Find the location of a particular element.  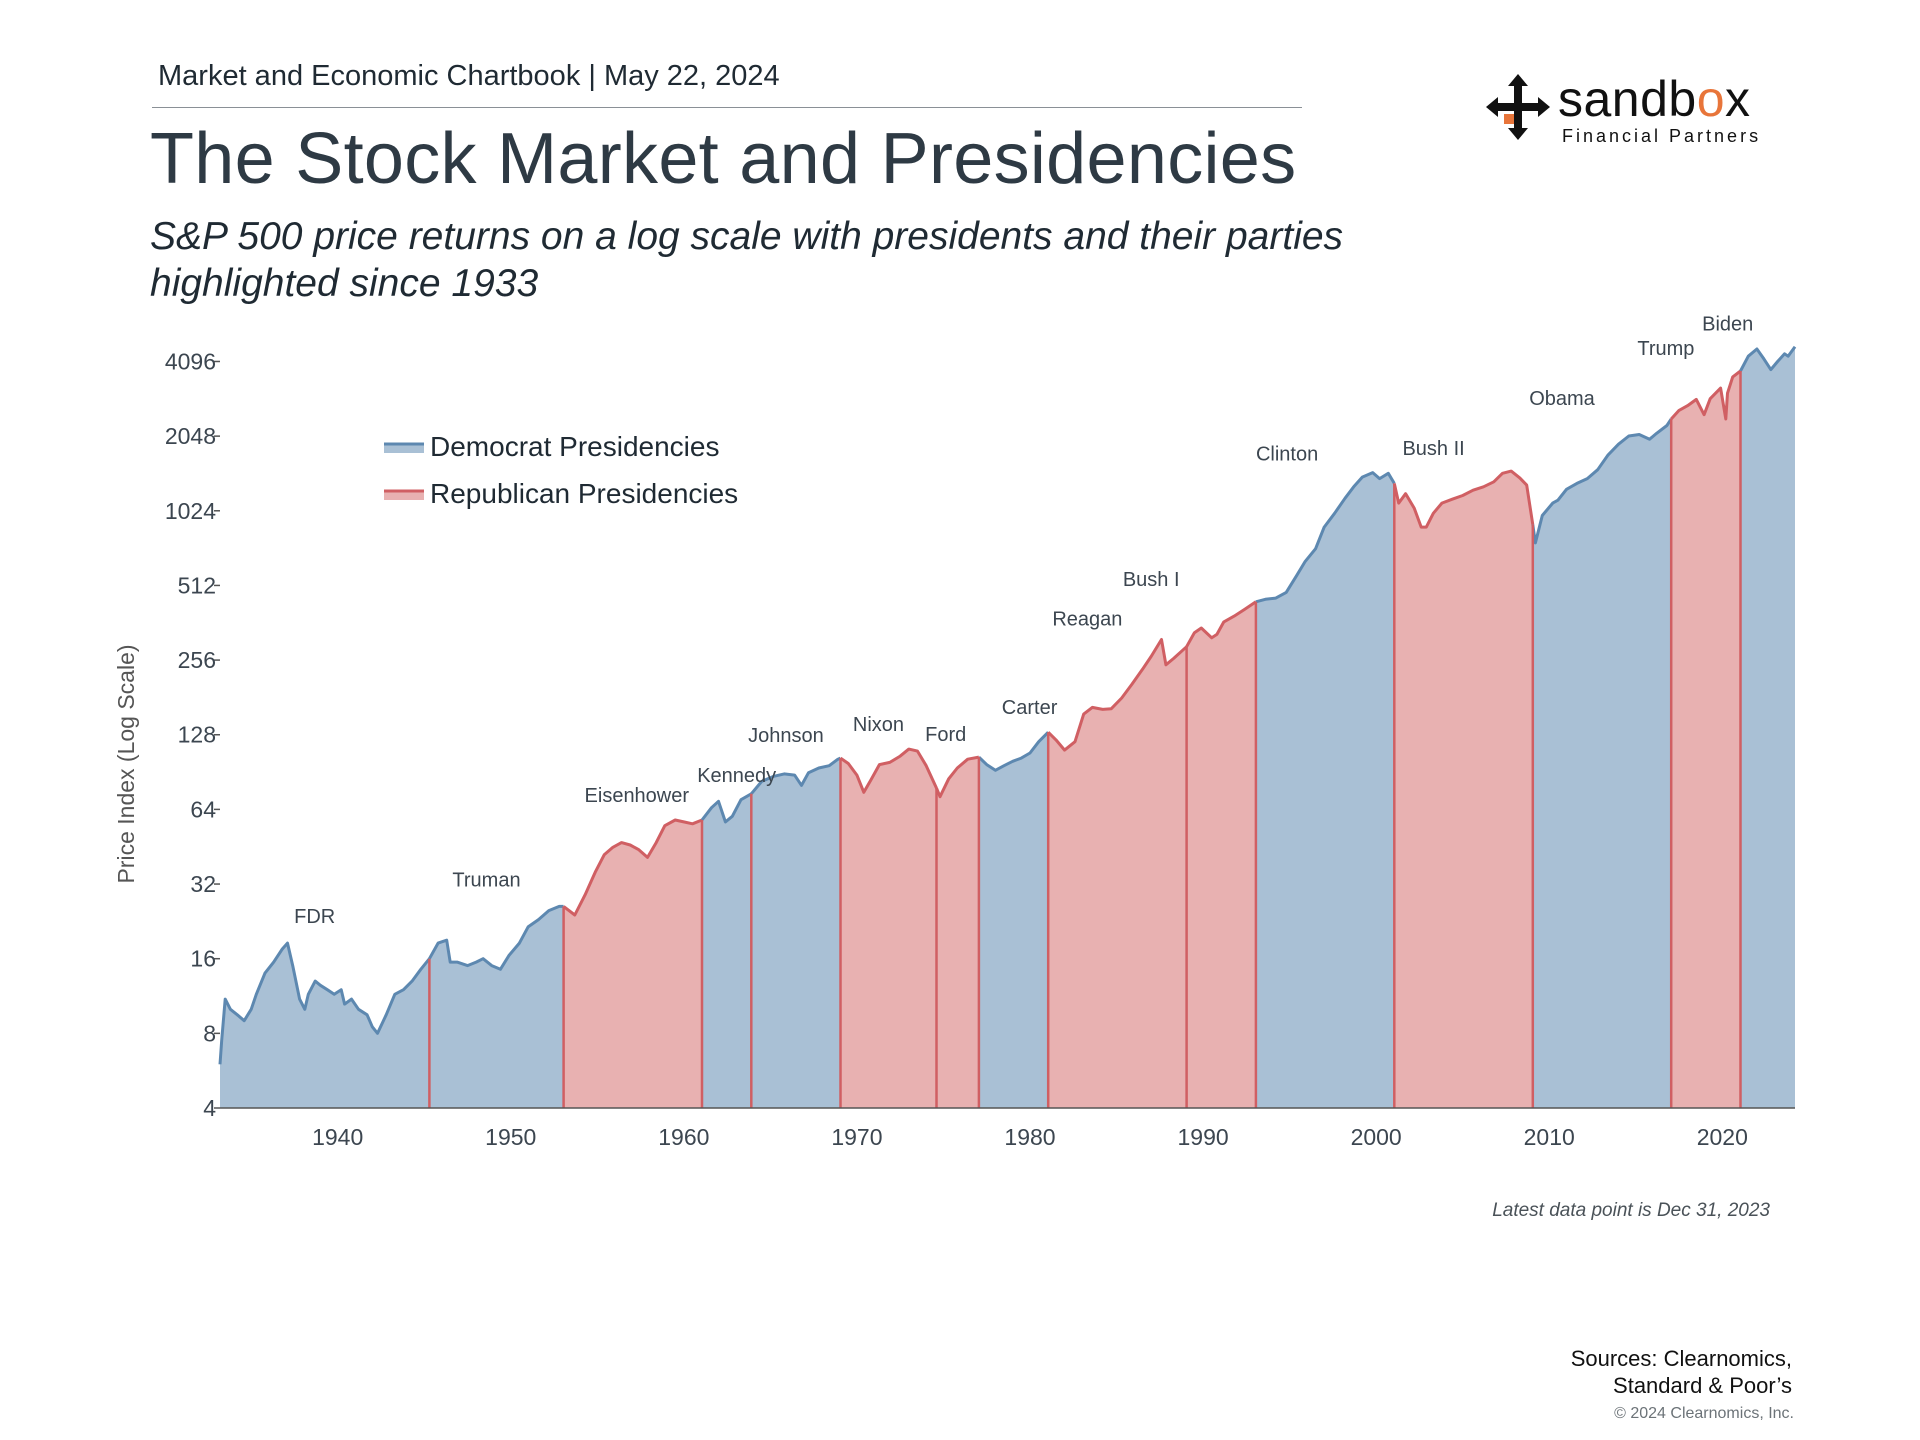

price-line-carter is located at coordinates (1013, 751).